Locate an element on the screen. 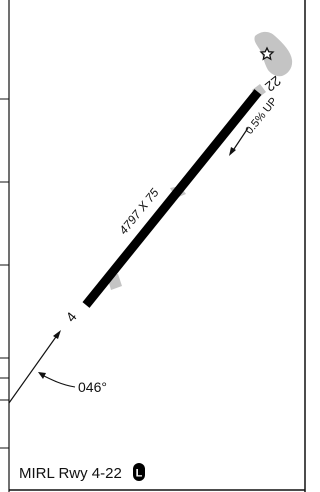 This screenshot has height=492, width=320. runway-dimensions: 4797 X 75 is located at coordinates (139, 212).